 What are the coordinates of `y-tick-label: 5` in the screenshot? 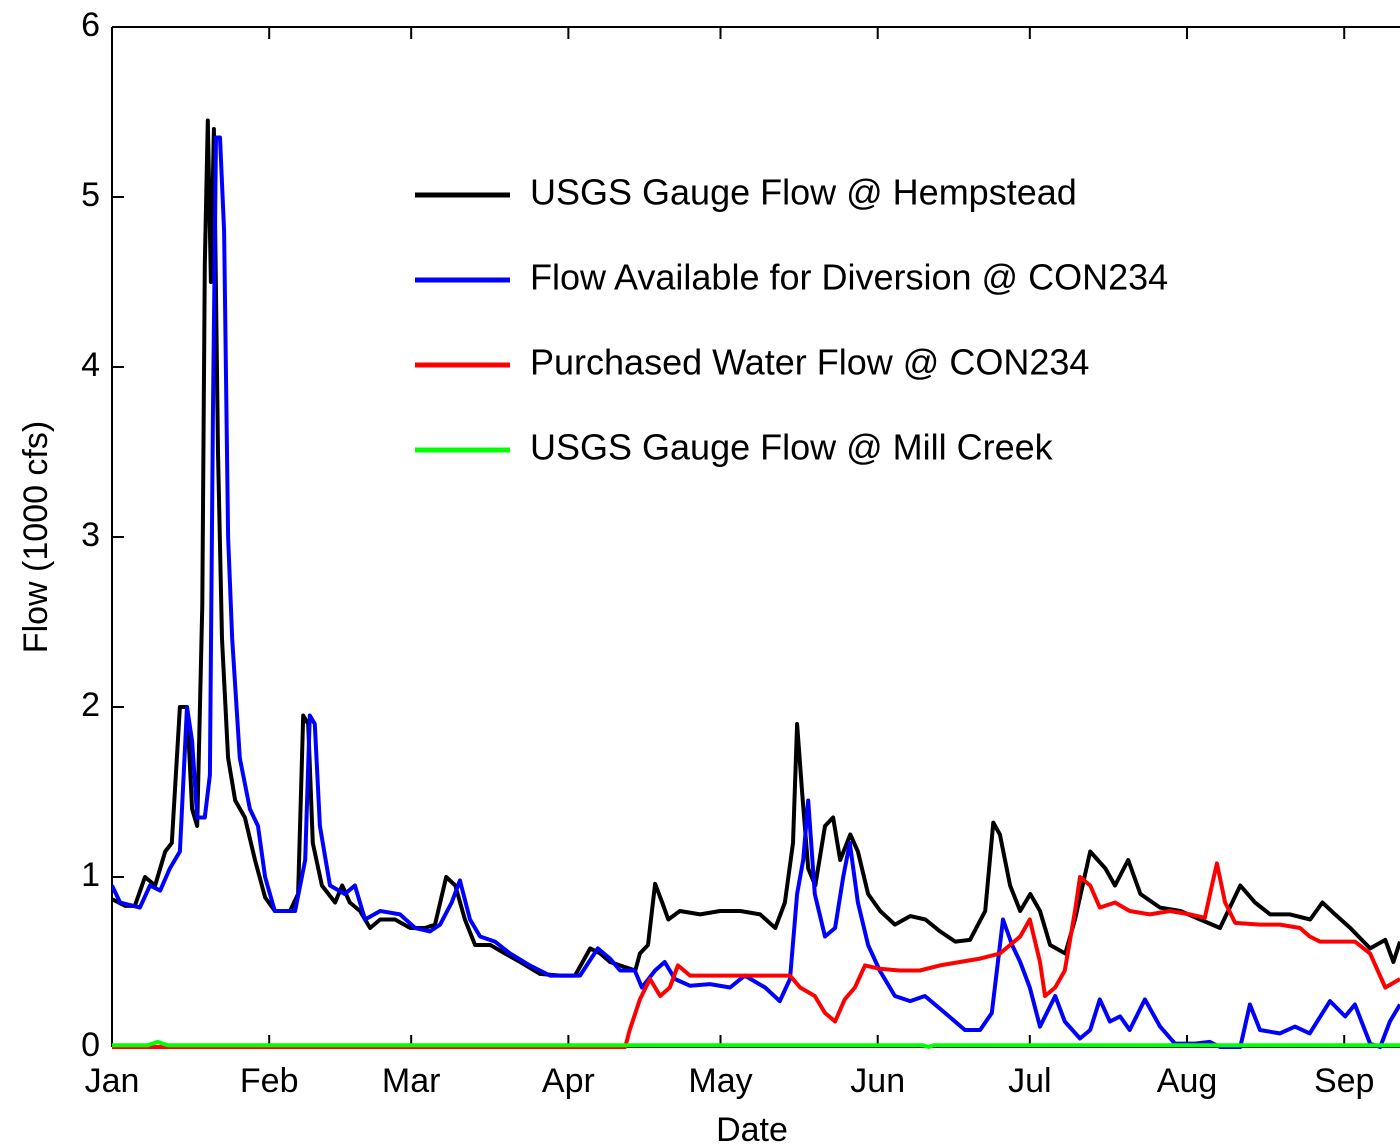 It's located at (90, 195).